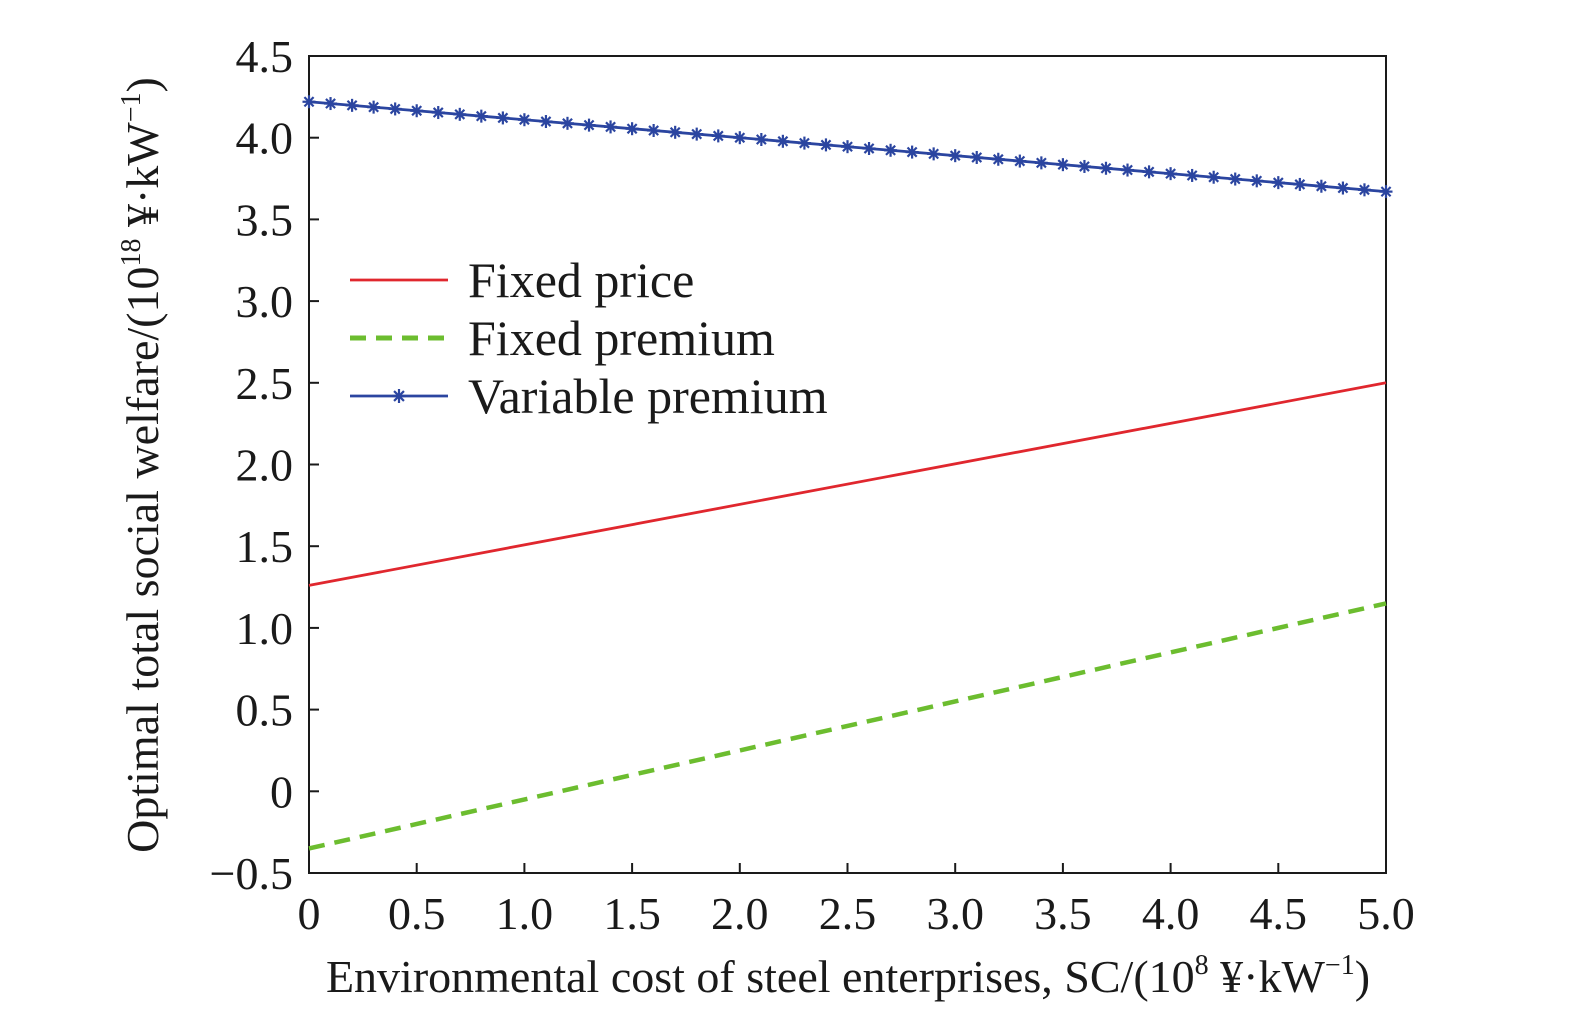 The height and width of the screenshot is (1012, 1575). I want to click on y-tick-label: 2.0, so click(265, 465).